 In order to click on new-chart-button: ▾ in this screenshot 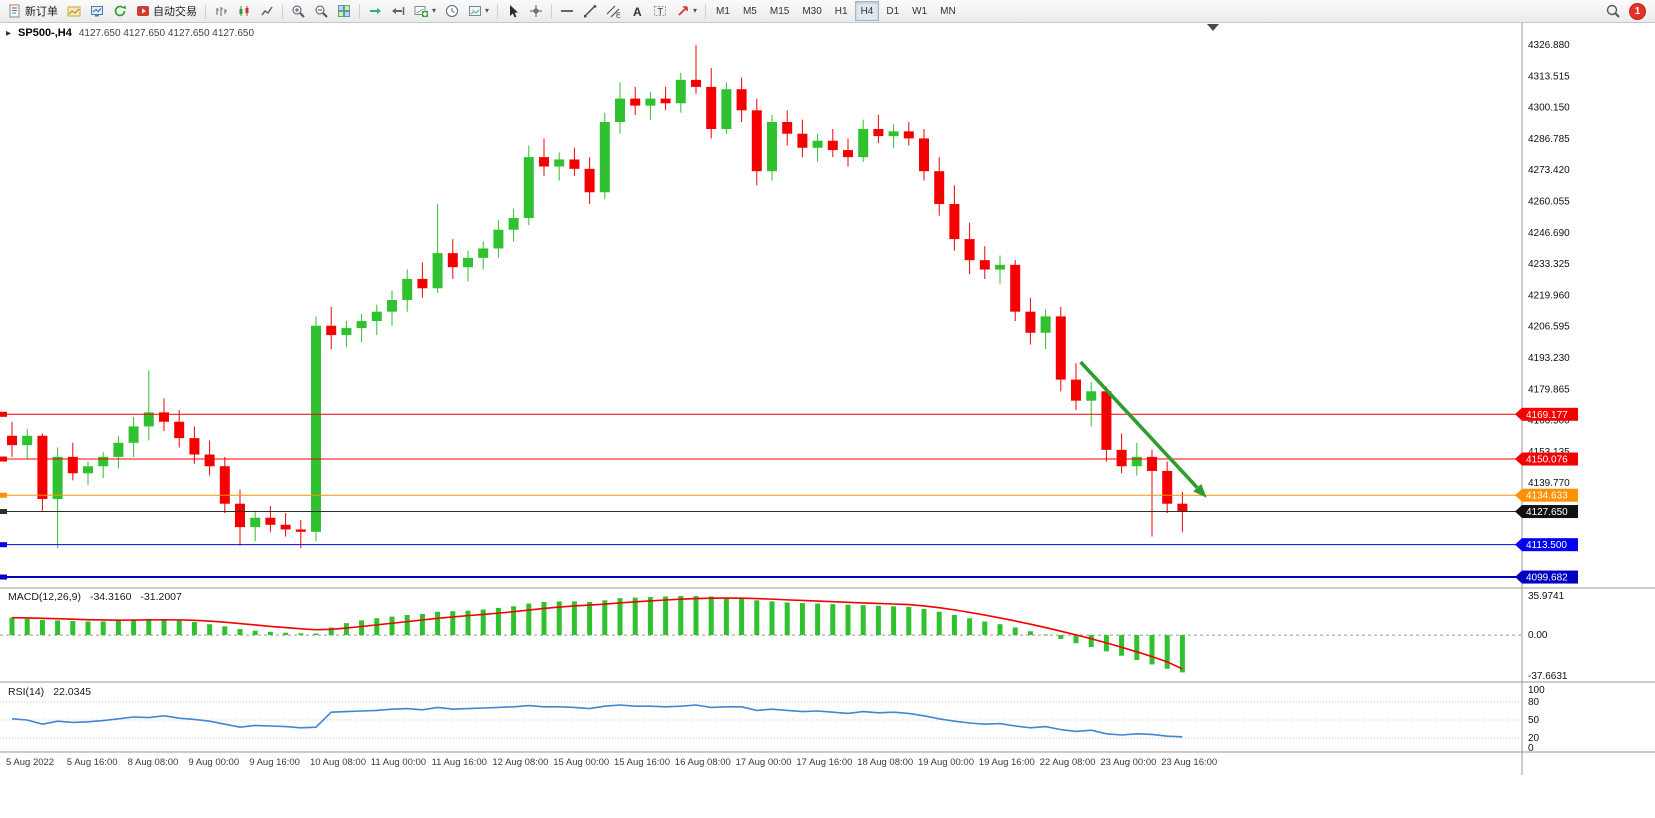, I will do `click(425, 11)`.